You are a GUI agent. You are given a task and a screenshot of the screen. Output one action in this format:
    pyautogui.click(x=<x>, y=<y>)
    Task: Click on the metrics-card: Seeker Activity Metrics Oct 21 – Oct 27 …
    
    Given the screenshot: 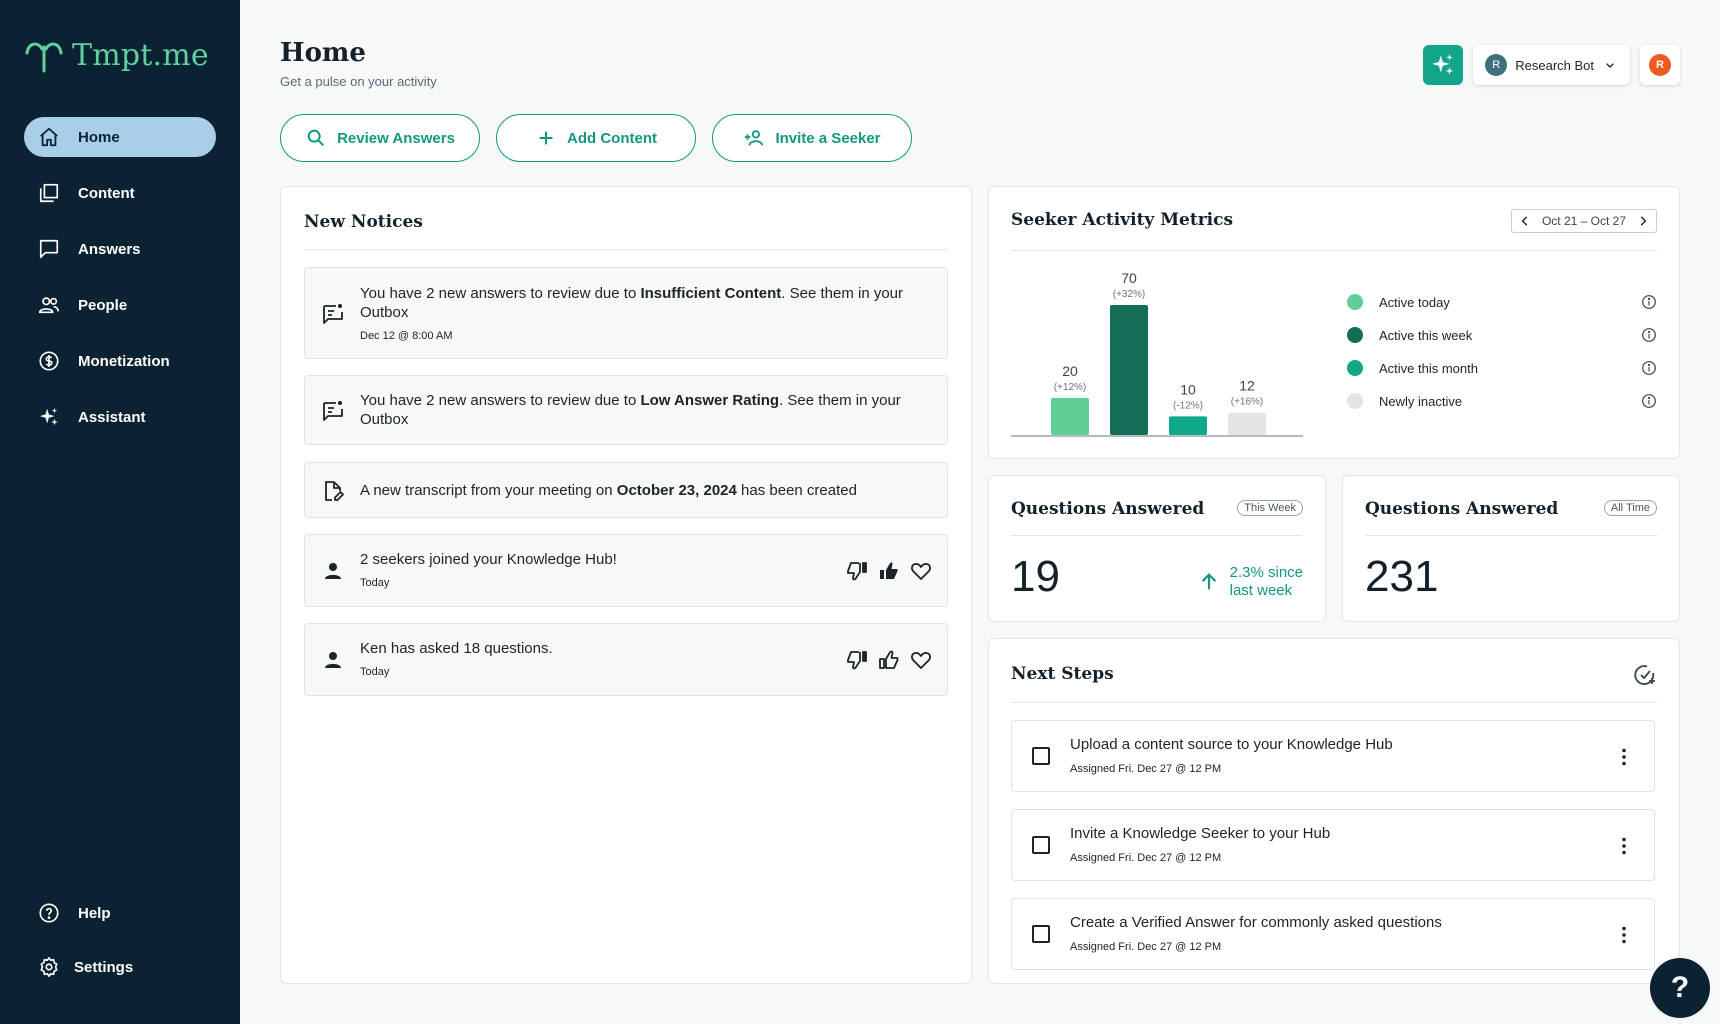 What is the action you would take?
    pyautogui.click(x=1334, y=322)
    